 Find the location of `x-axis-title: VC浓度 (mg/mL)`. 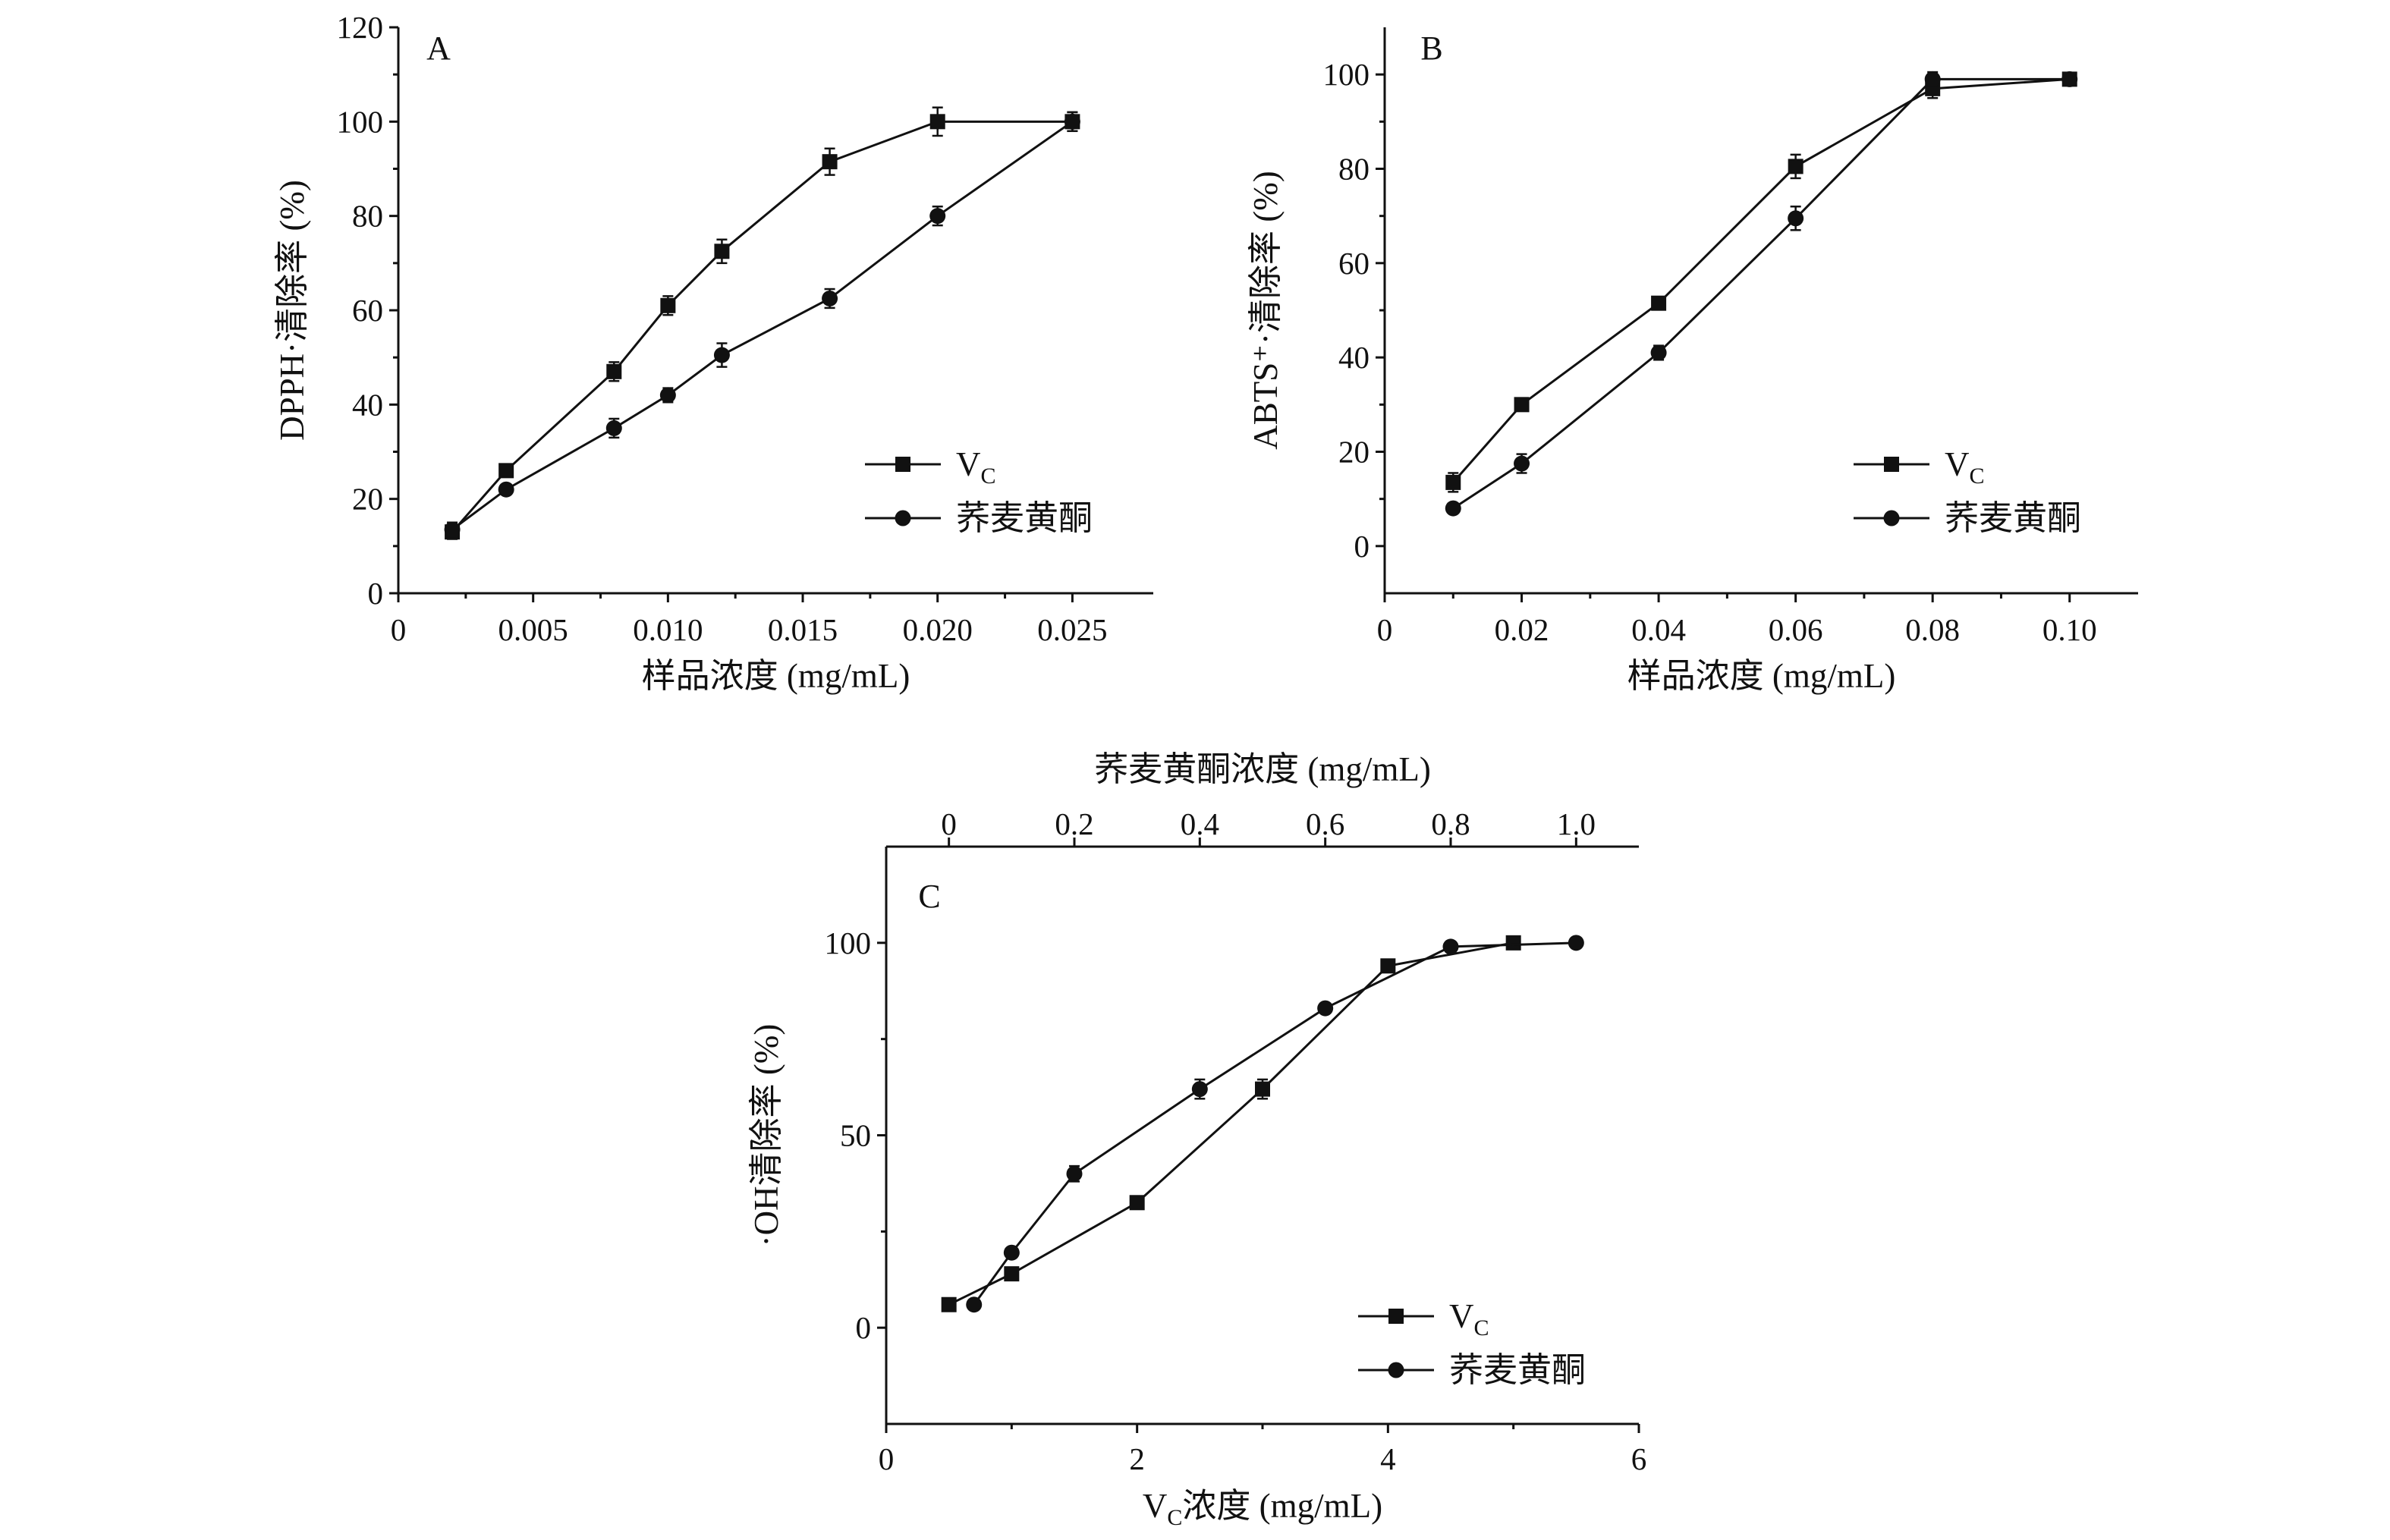

x-axis-title: VC浓度 (mg/mL) is located at coordinates (1262, 1508).